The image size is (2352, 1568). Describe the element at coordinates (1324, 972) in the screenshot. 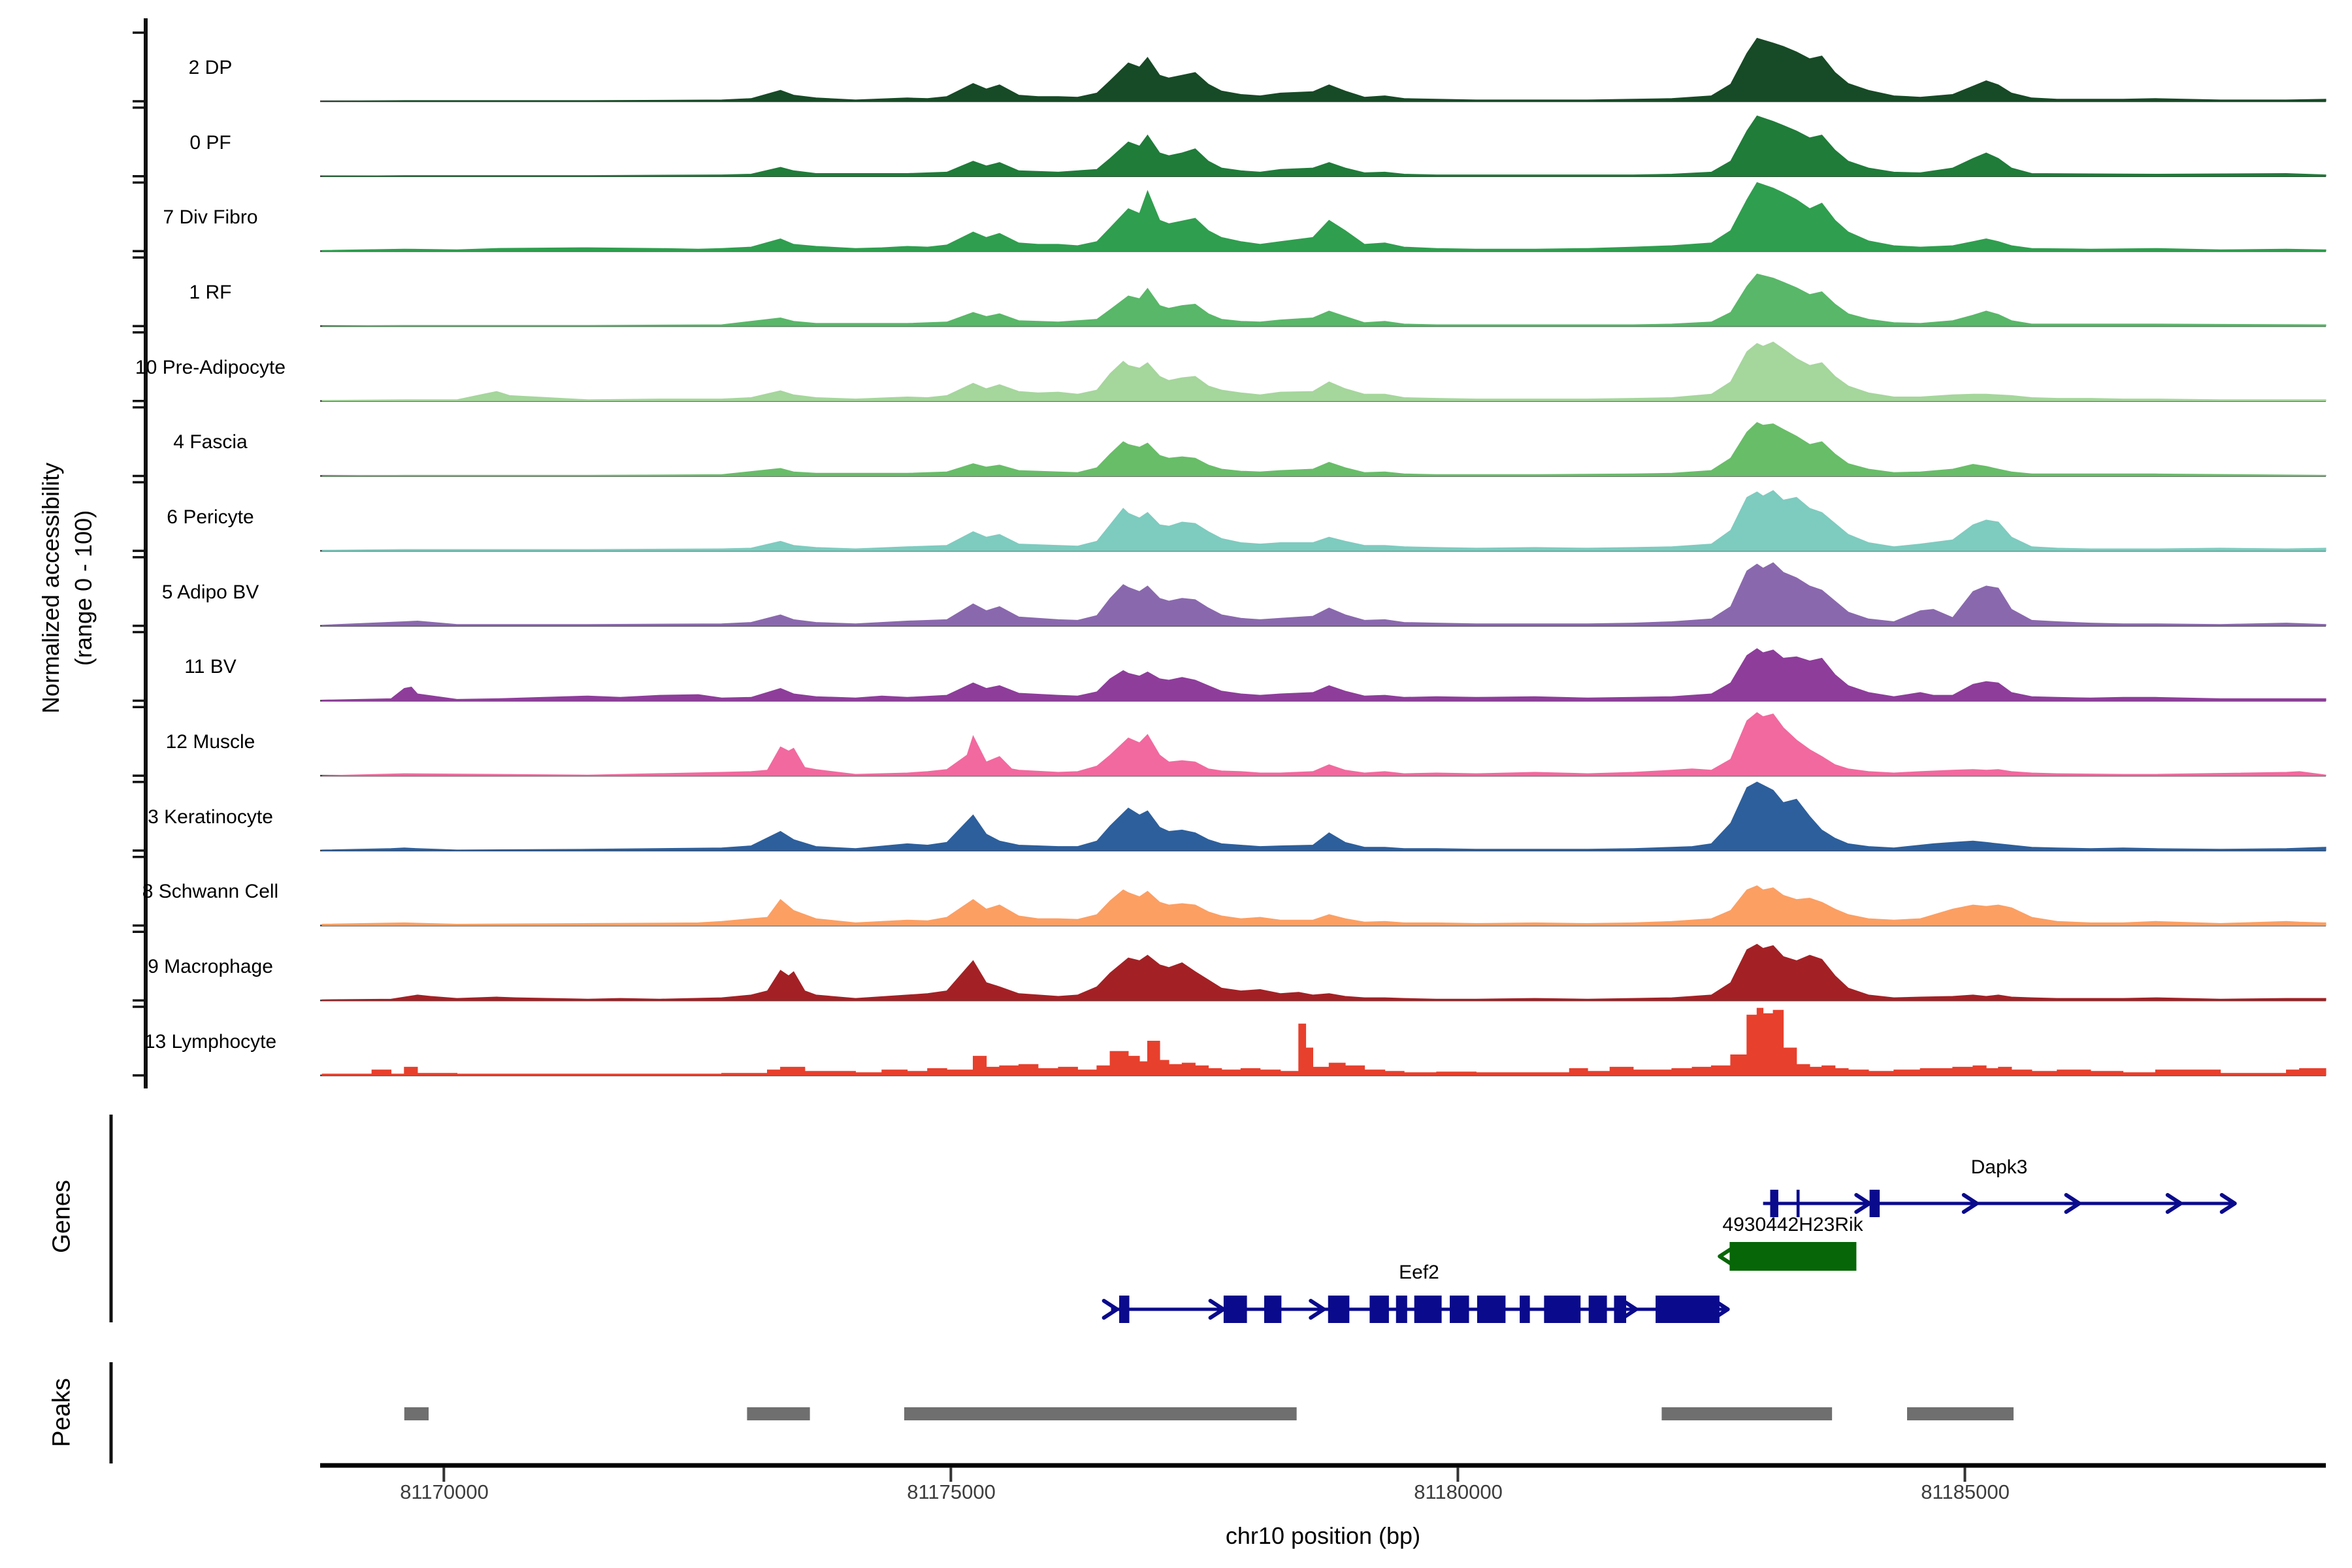

I see `signal-area-9-macrophage` at that location.